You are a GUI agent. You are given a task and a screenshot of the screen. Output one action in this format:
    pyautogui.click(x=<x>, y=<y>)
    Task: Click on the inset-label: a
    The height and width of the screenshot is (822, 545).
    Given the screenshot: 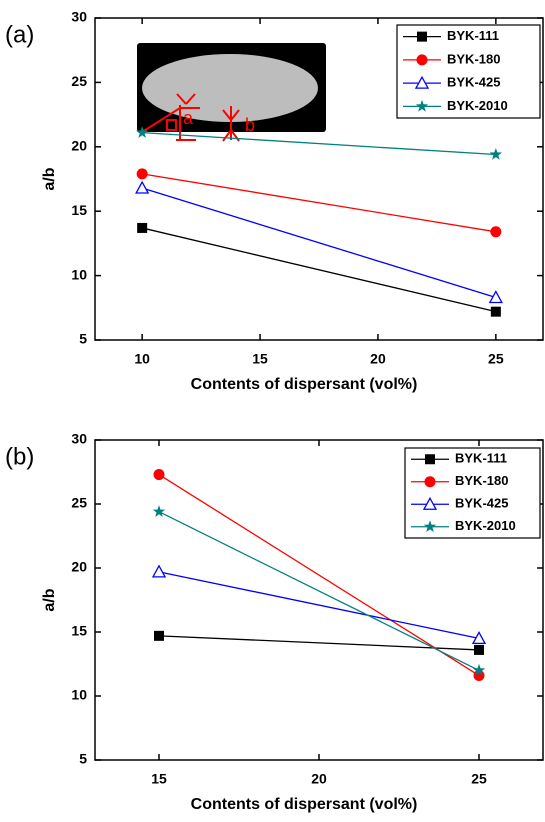 What is the action you would take?
    pyautogui.click(x=188, y=118)
    